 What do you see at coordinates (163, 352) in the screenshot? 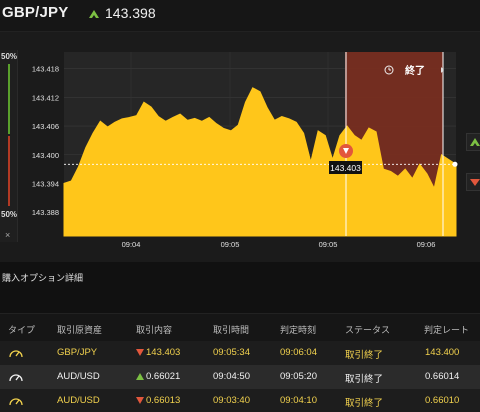
I see `content-value: 143.403` at bounding box center [163, 352].